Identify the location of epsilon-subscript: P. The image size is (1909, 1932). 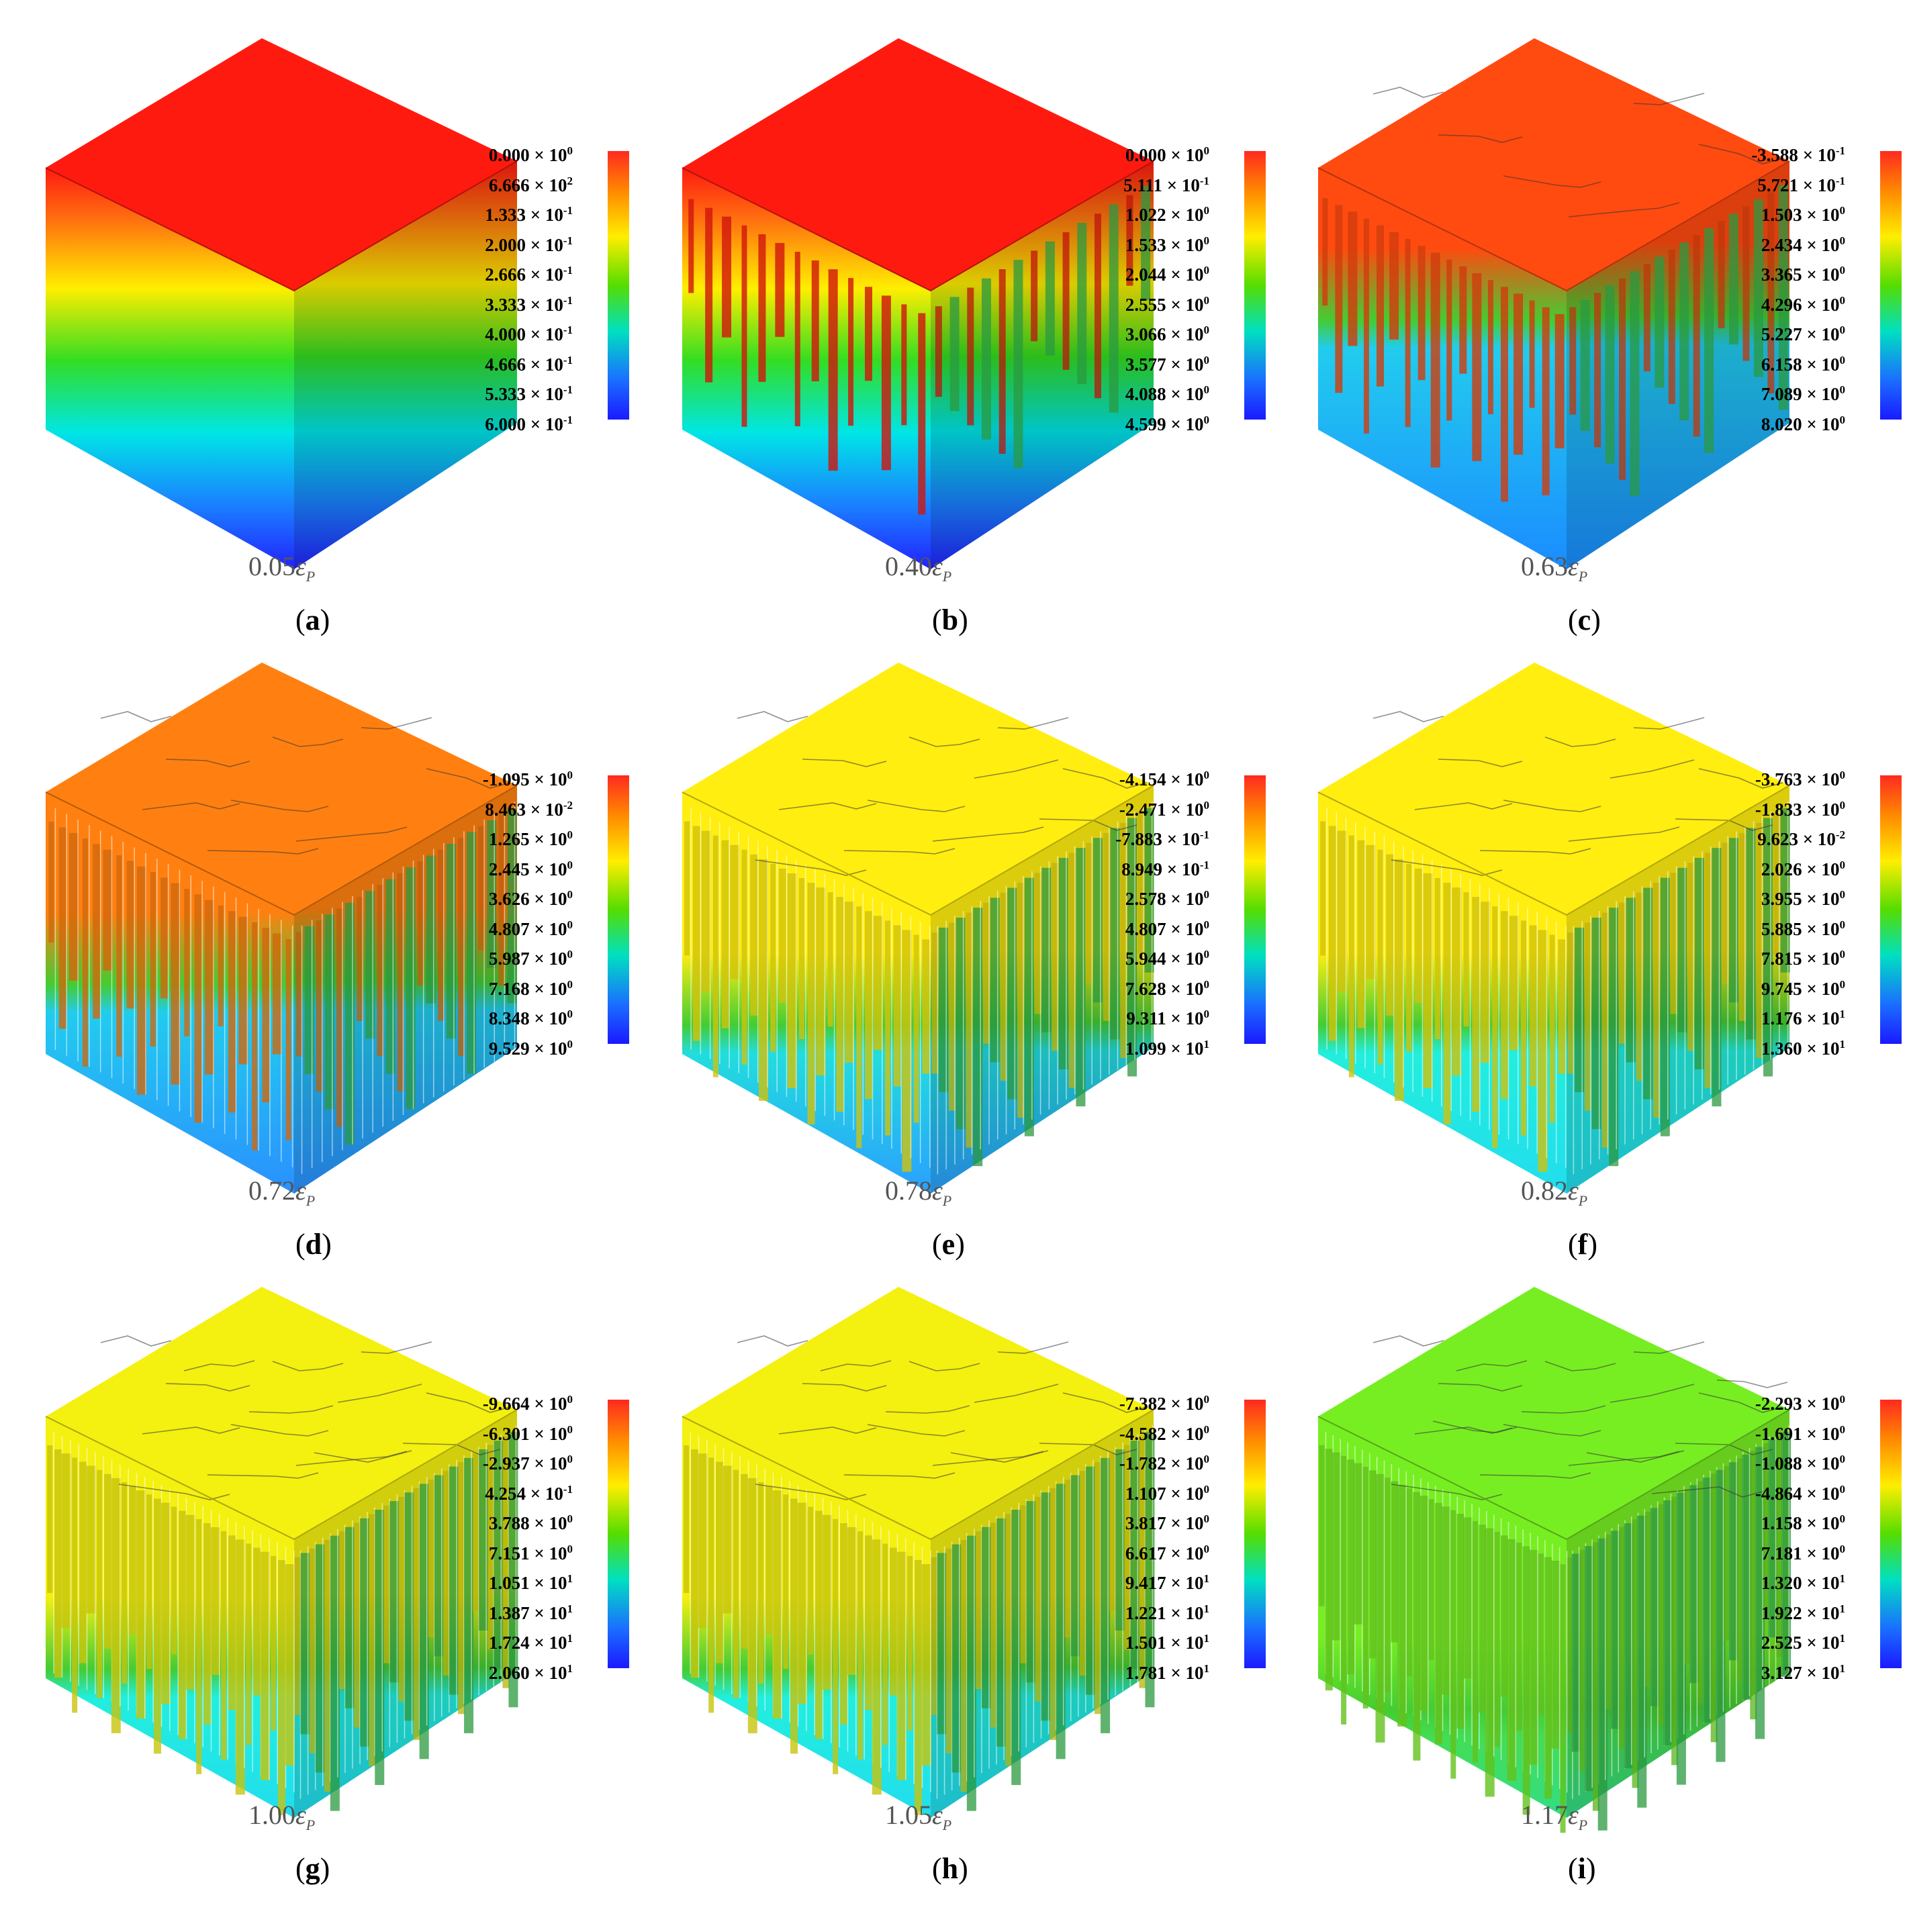
(311, 1825).